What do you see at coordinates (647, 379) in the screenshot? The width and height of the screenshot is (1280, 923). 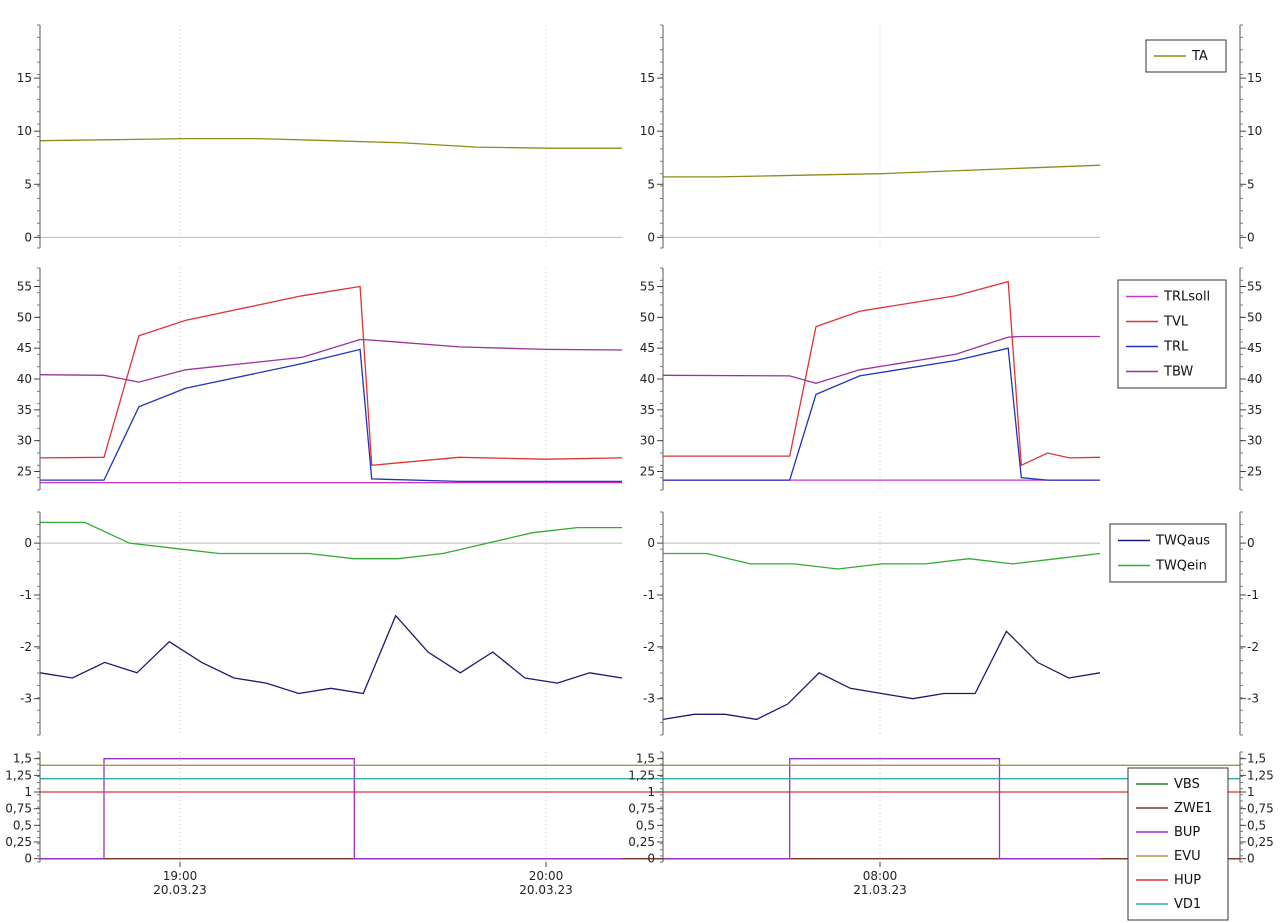 I see `y-tick-label-middle: 40` at bounding box center [647, 379].